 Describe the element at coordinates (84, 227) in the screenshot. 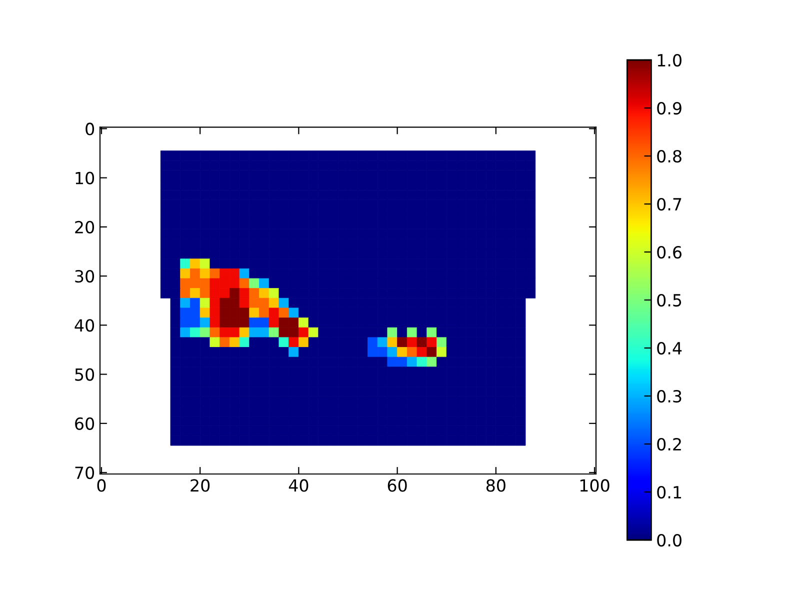

I see `y-tick-label: 20` at that location.